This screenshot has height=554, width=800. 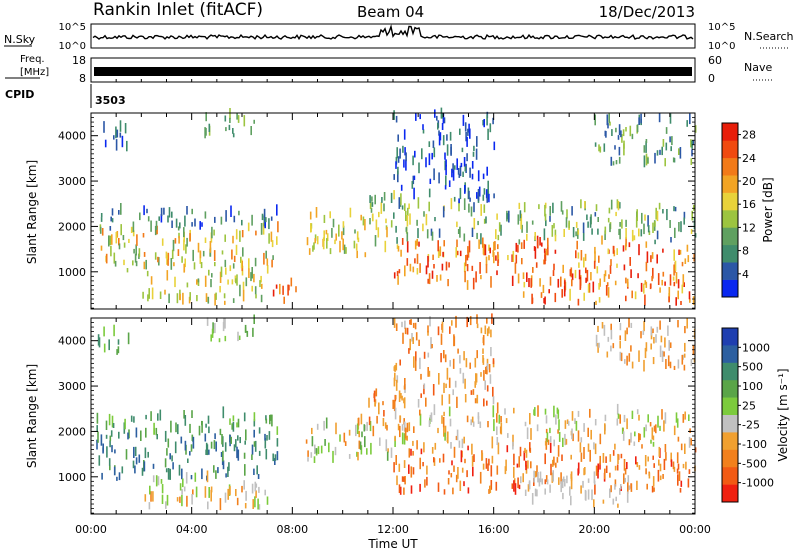 What do you see at coordinates (758, 67) in the screenshot?
I see `nave-label: Nave` at bounding box center [758, 67].